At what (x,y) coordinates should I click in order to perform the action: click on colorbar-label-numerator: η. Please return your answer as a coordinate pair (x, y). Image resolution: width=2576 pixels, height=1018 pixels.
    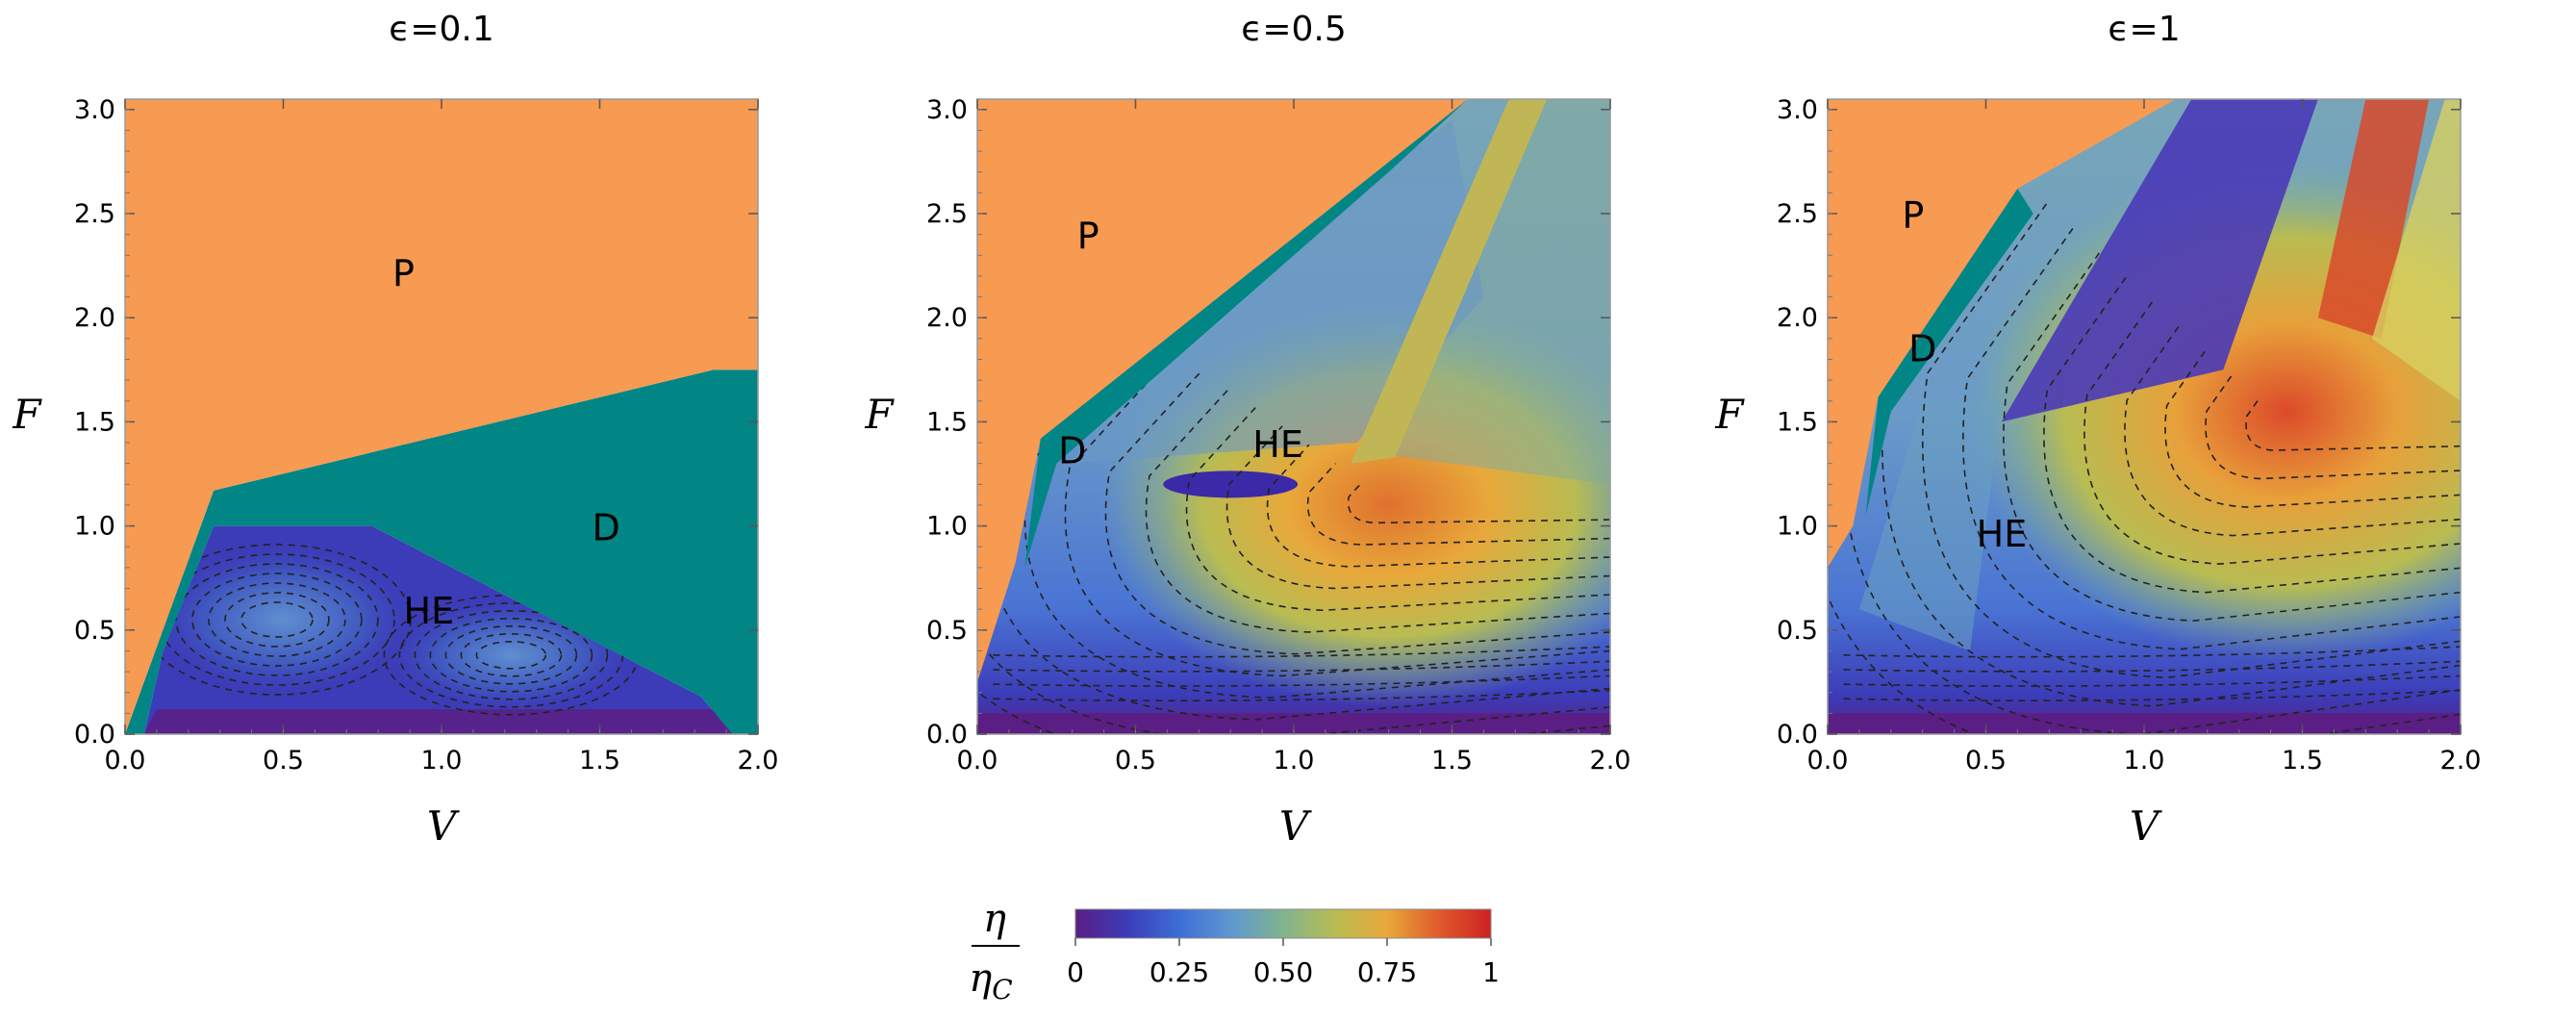
    Looking at the image, I should click on (995, 919).